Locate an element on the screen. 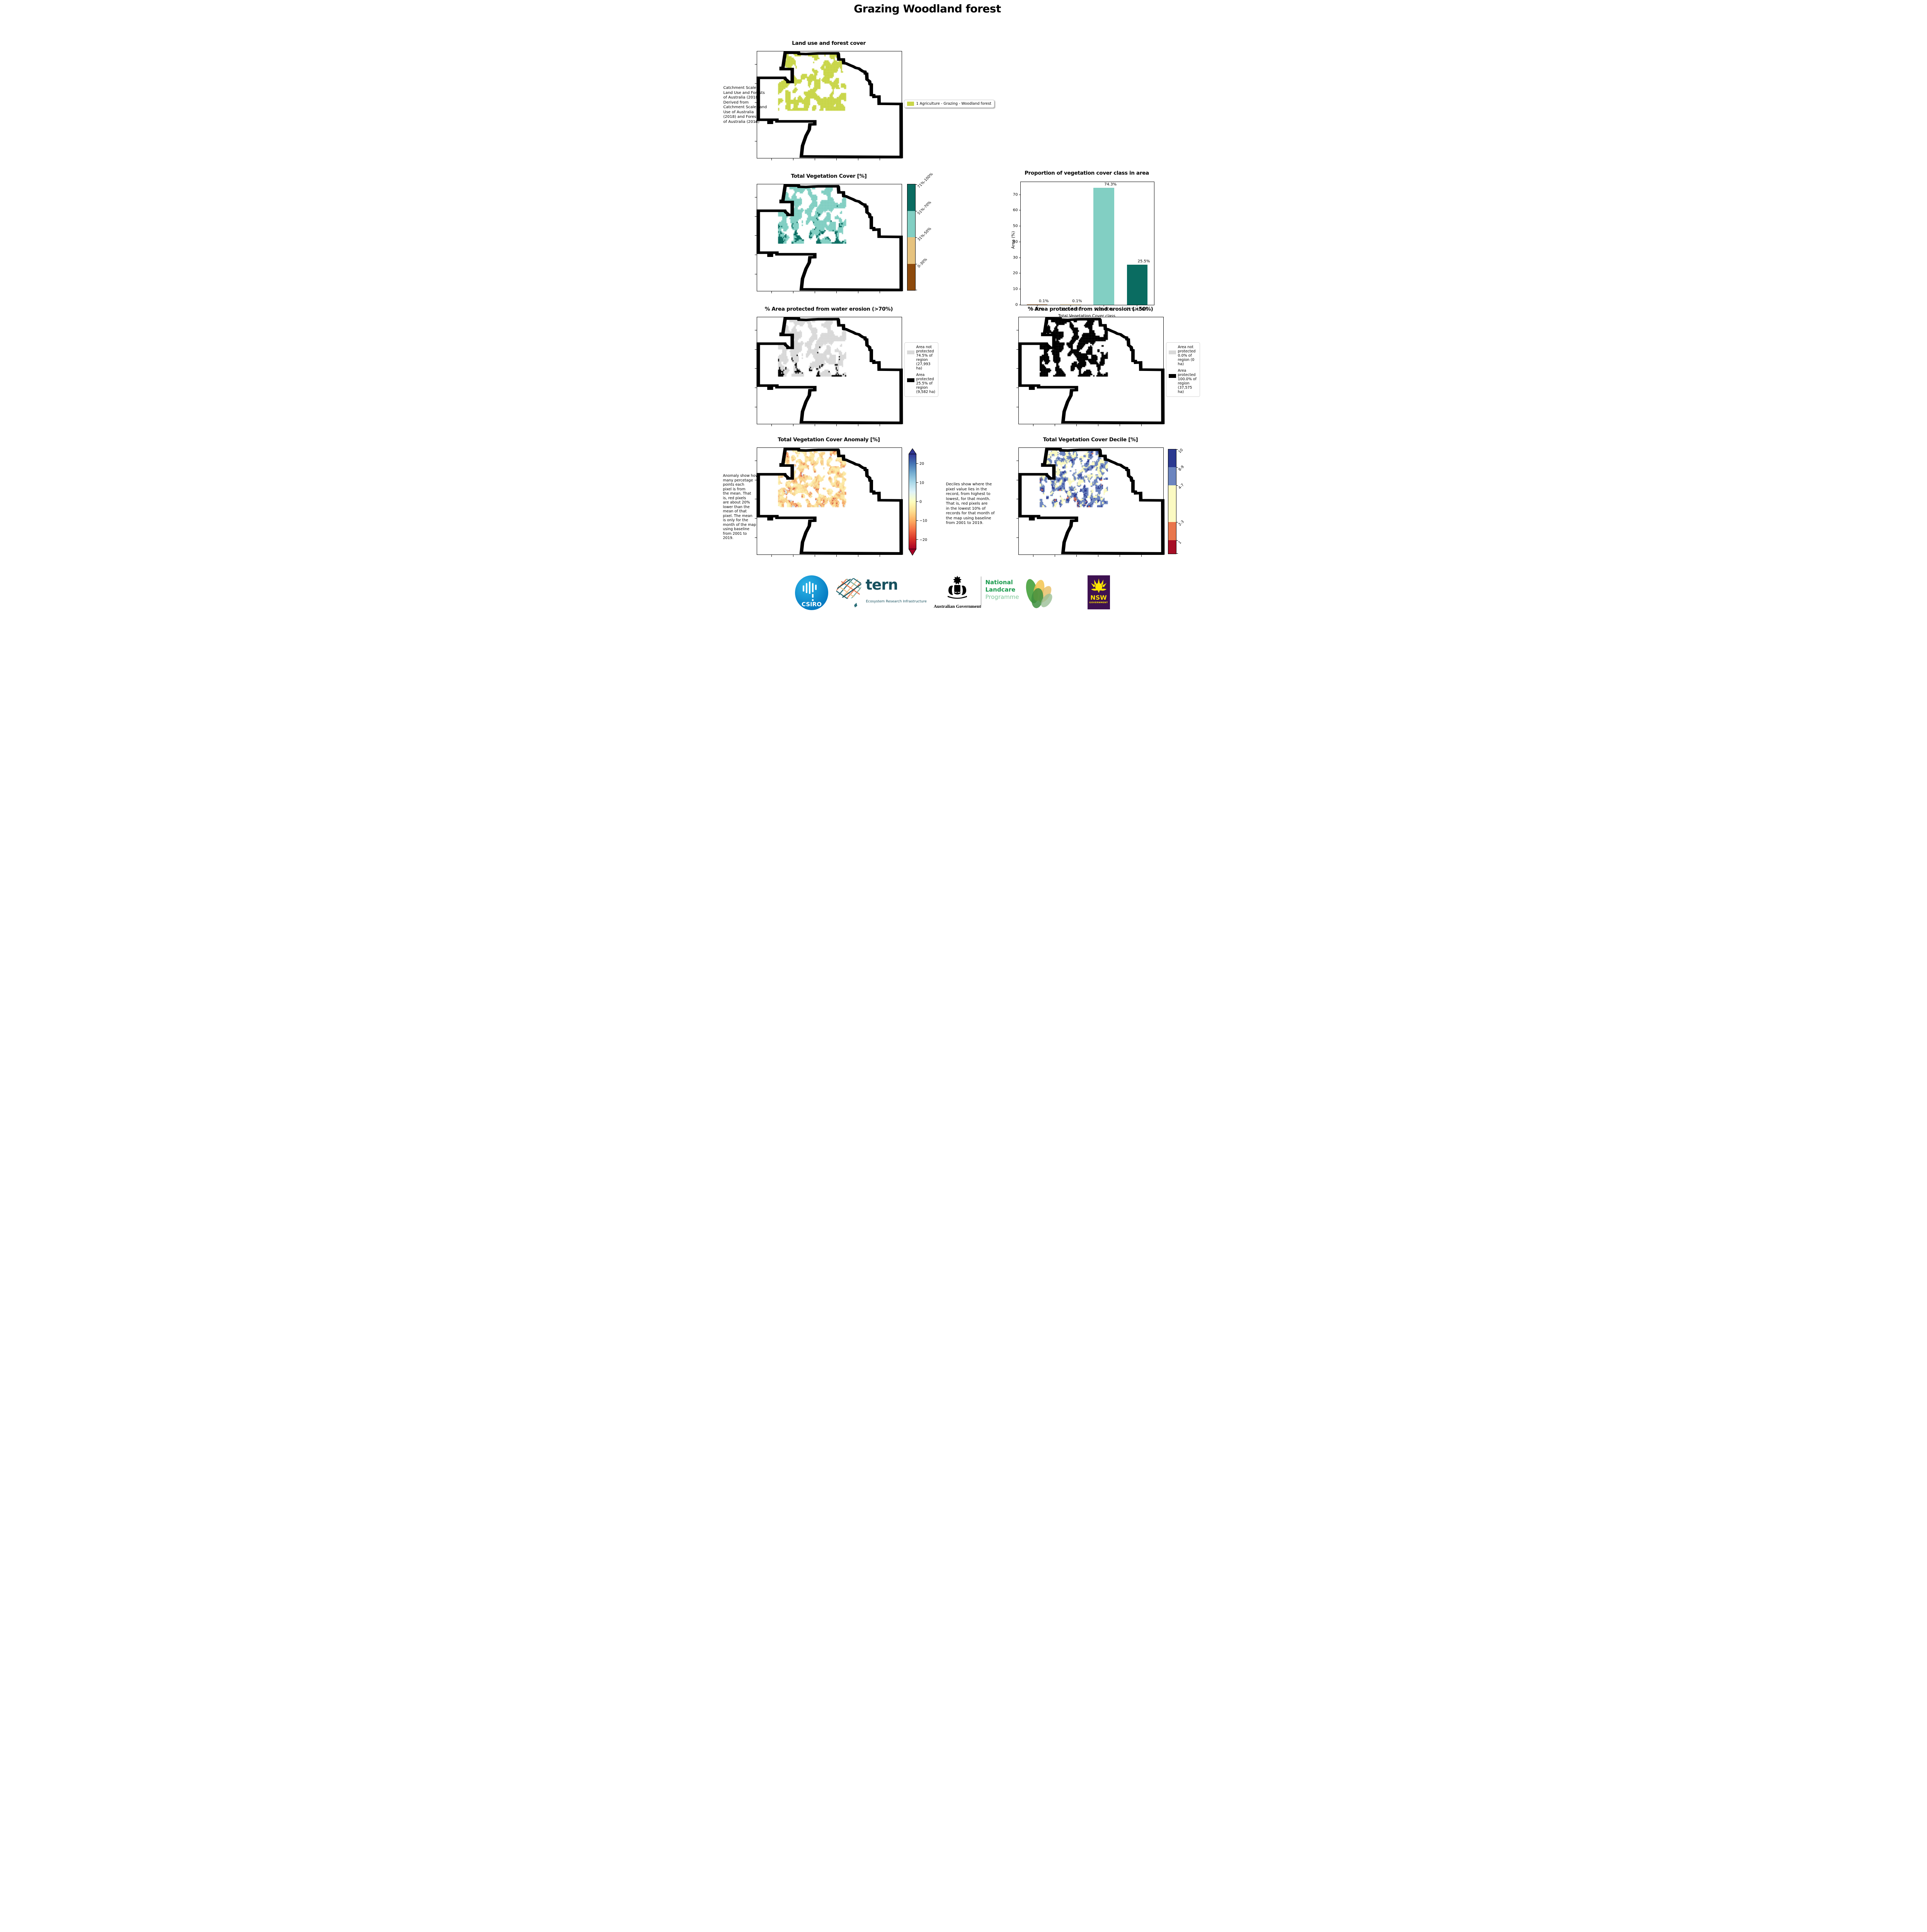 The image size is (1927, 1932). anomaly-colorbar: 20 10 0 −10 −20 is located at coordinates (918, 502).